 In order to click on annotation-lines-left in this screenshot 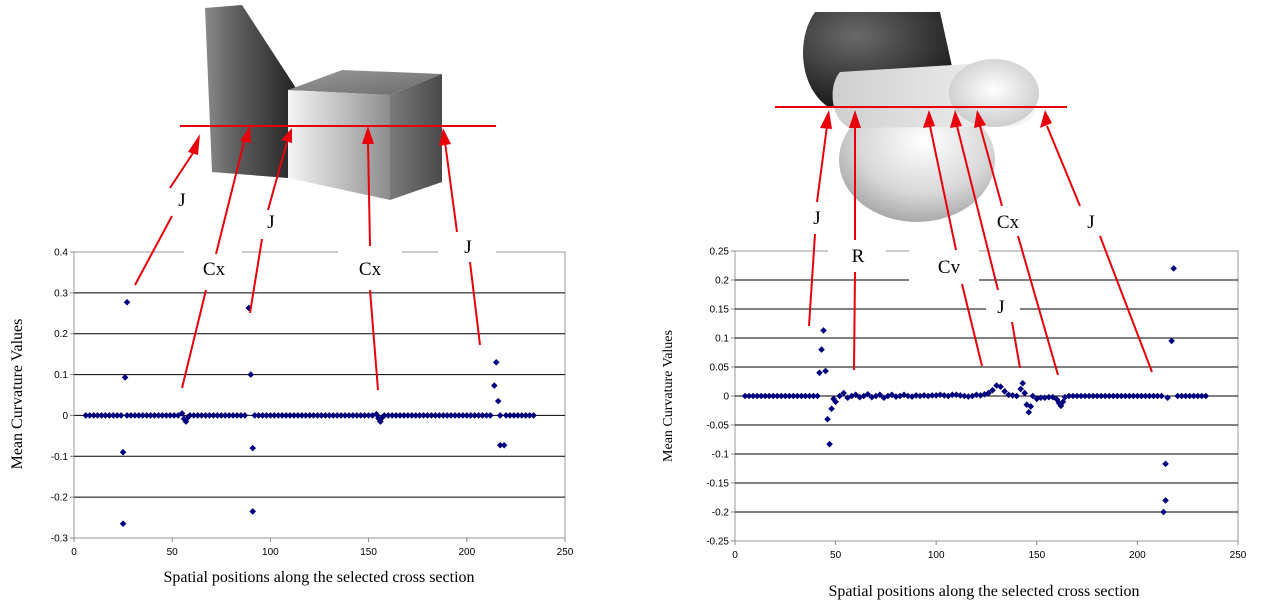, I will do `click(307, 264)`.